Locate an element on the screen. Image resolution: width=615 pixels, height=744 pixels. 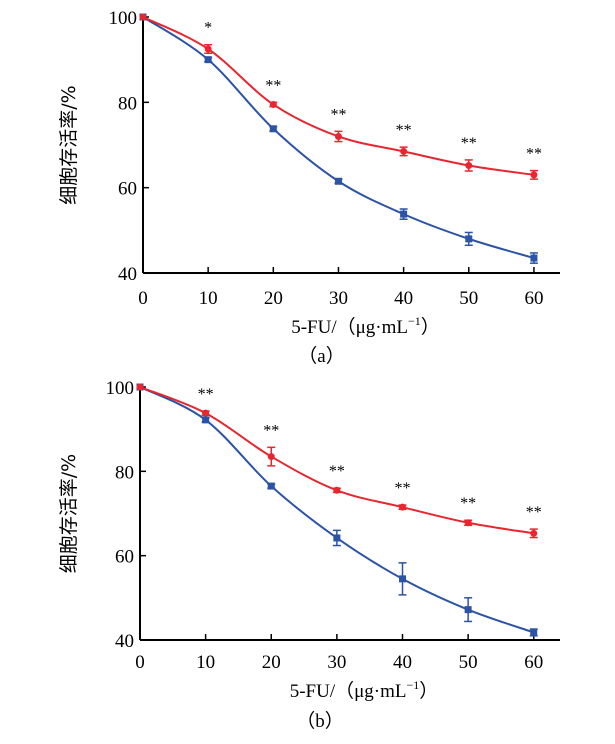
panel-label: （a） is located at coordinates (321, 356).